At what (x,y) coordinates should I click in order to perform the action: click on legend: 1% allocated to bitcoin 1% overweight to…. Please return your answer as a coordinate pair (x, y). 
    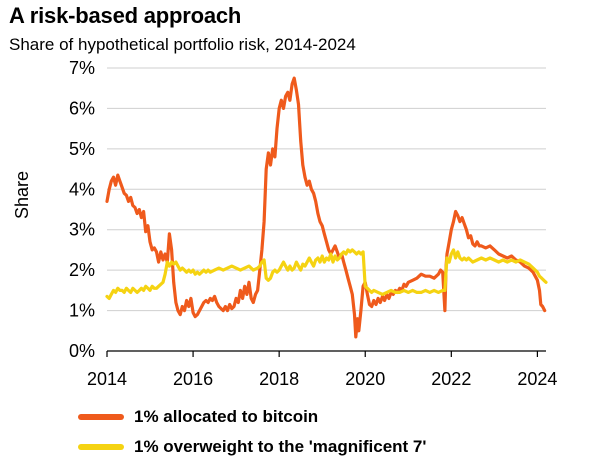
    Looking at the image, I should click on (252, 432).